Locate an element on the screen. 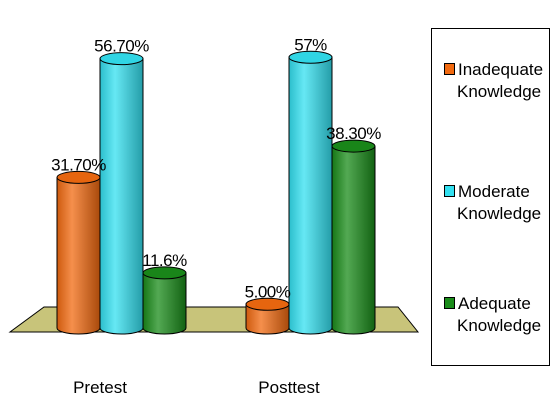 This screenshot has width=554, height=397. data-label-inadequate-knowledge-posttest: 5.00% is located at coordinates (268, 291).